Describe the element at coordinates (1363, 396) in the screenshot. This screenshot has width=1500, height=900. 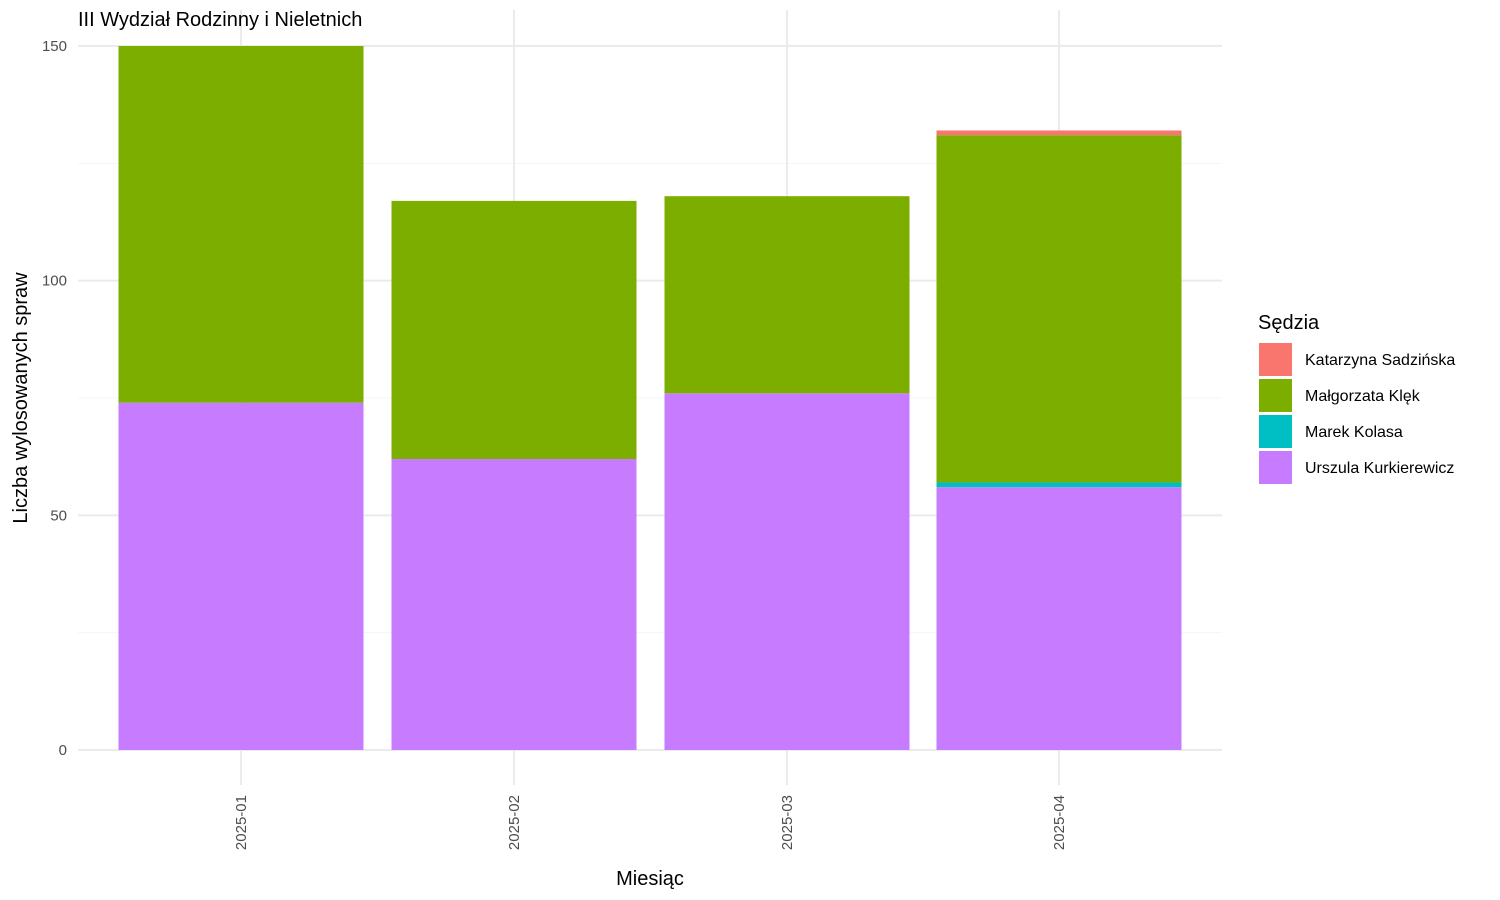
I see `legend-label: Małgorzata Klęk` at that location.